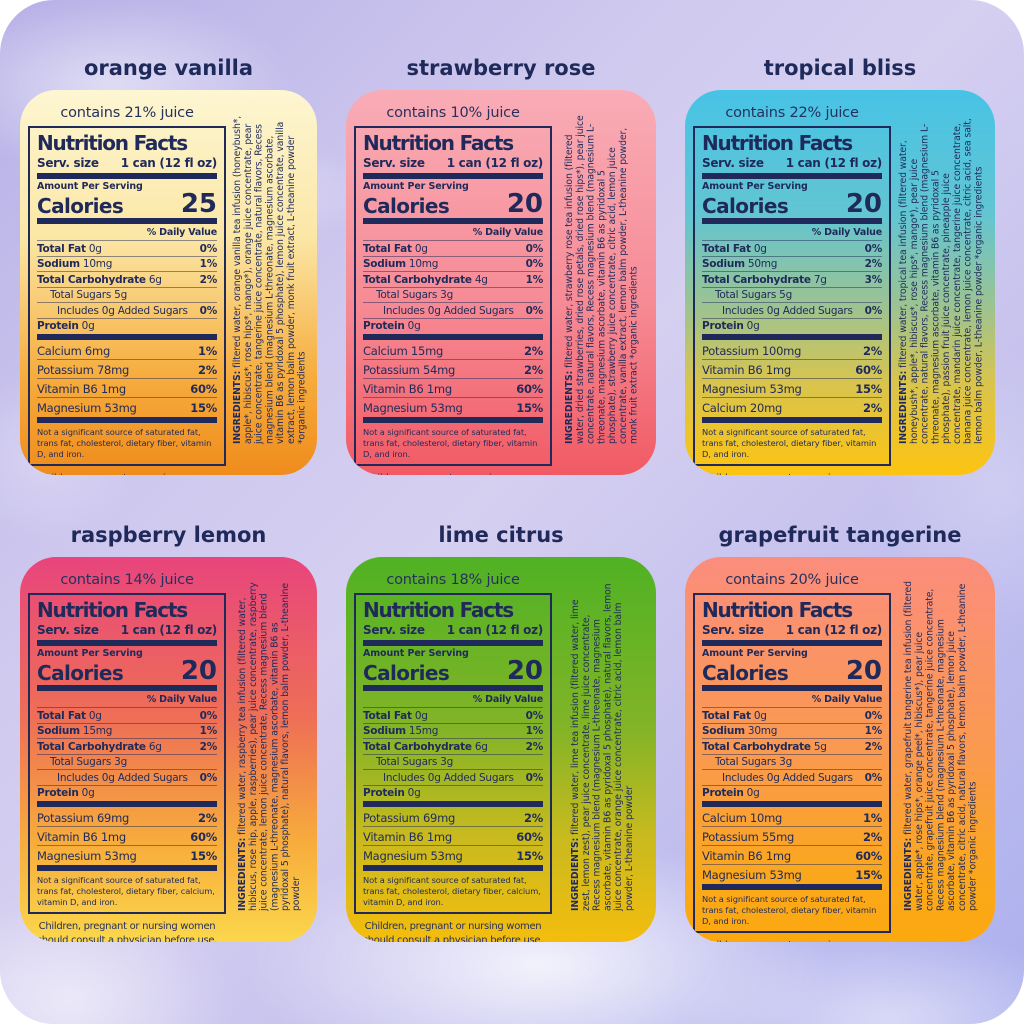  I want to click on mineral-row: Potassium 78mg 2%, so click(127, 368).